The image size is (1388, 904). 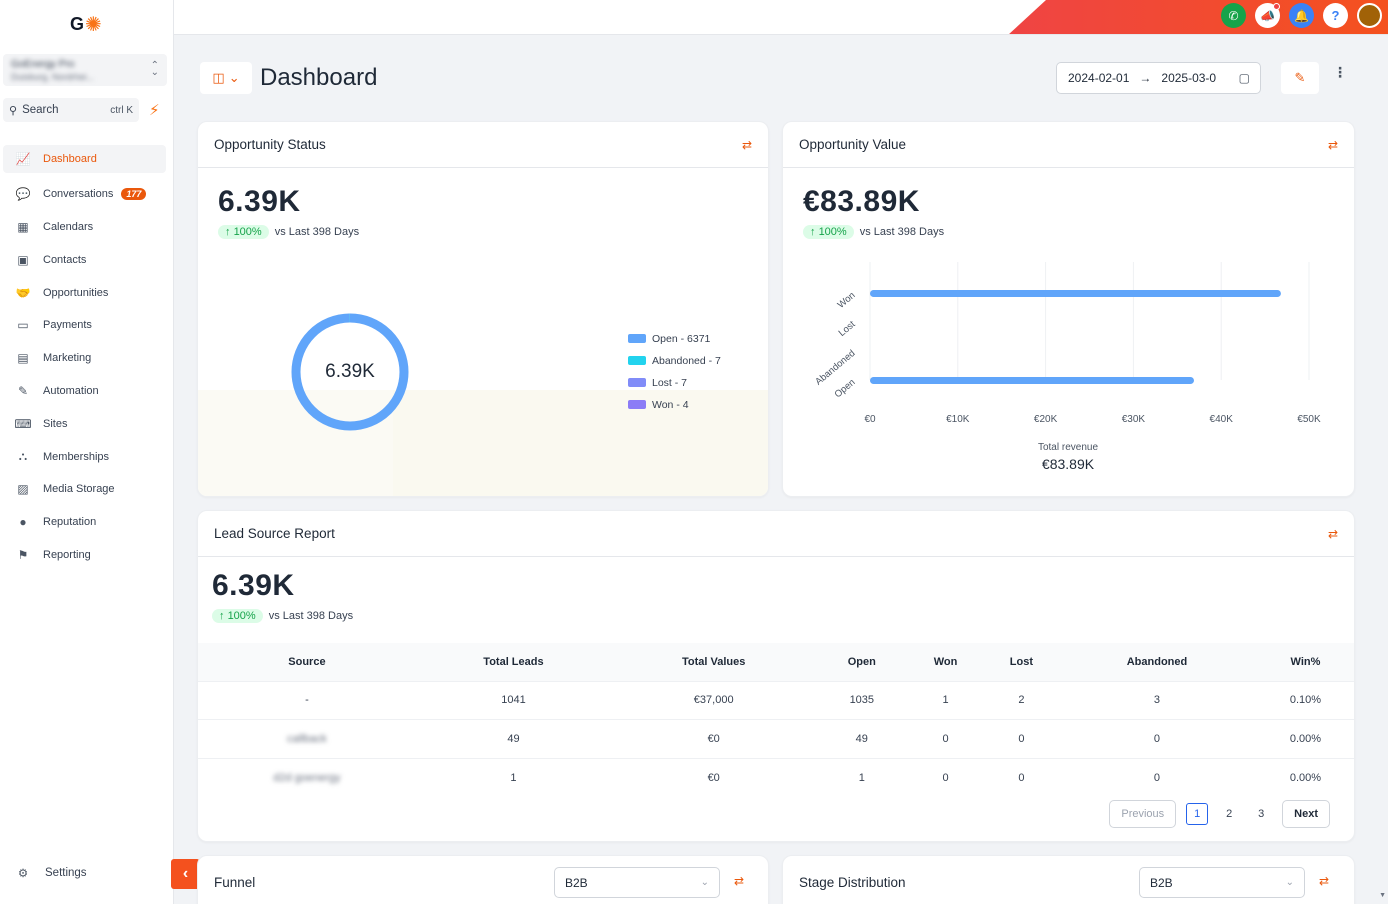 I want to click on bell-icon: 🔔, so click(x=1301, y=15).